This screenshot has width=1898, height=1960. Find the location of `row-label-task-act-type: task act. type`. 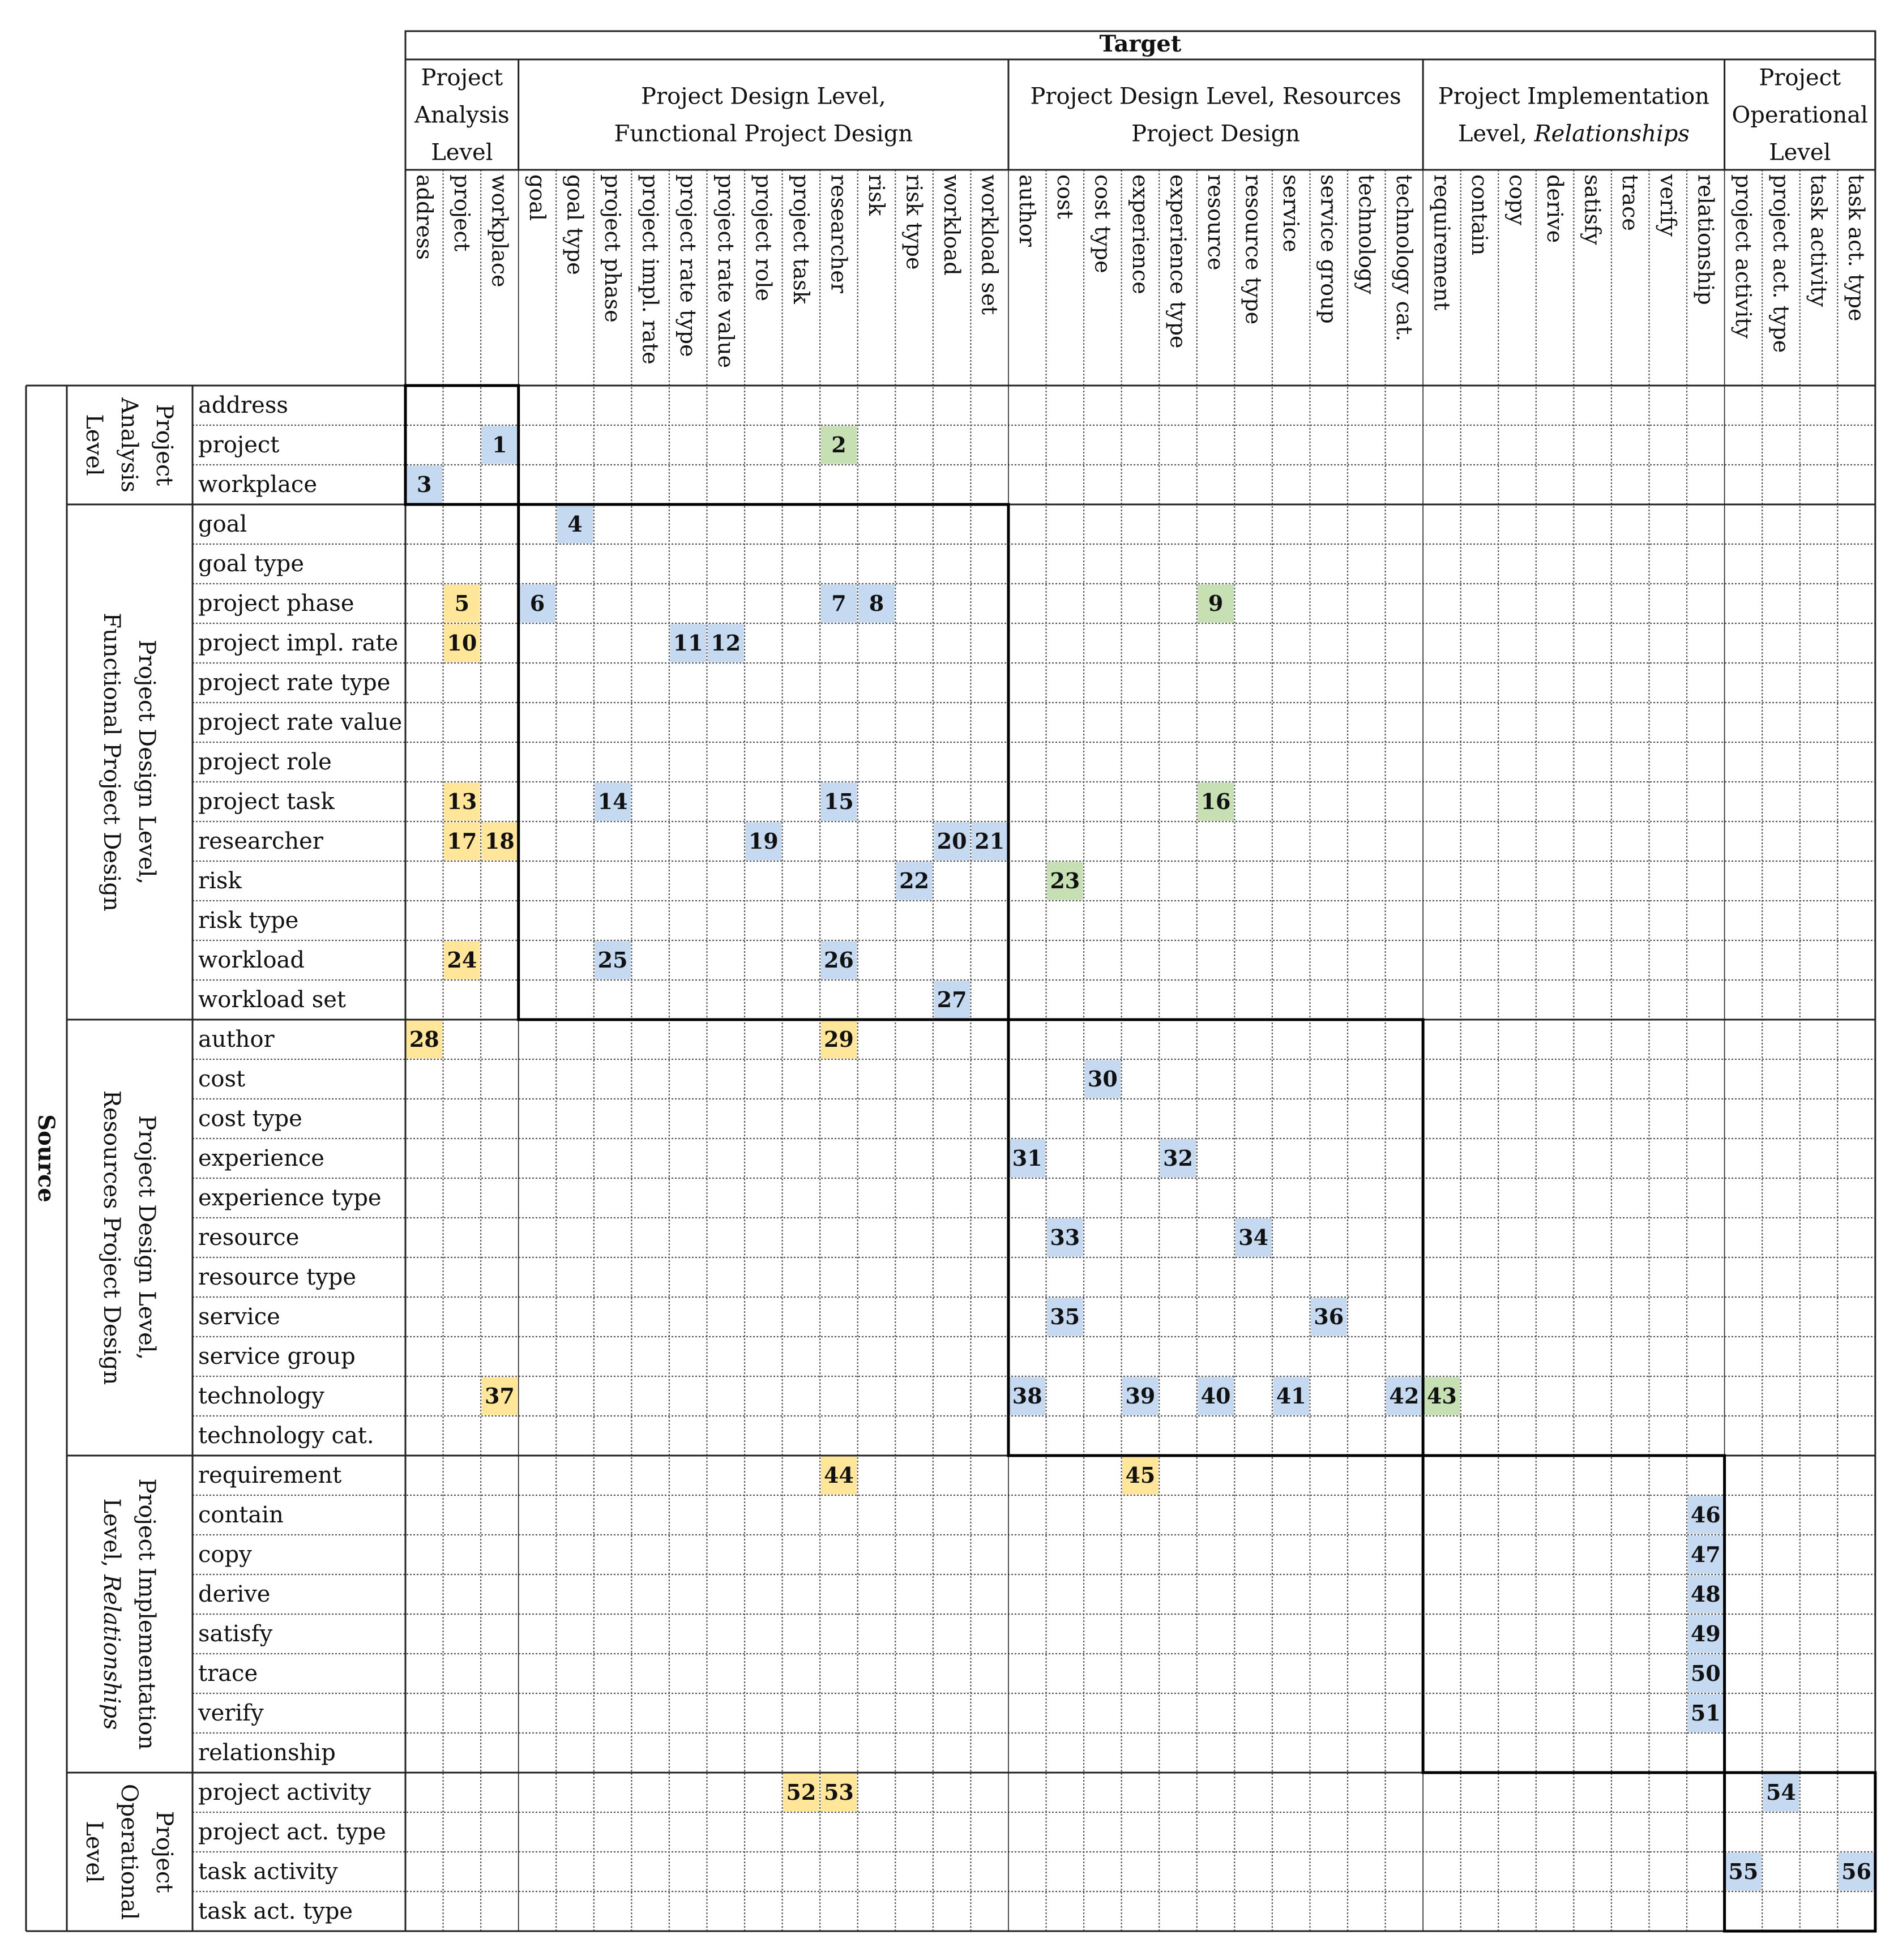

row-label-task-act-type: task act. type is located at coordinates (275, 1911).